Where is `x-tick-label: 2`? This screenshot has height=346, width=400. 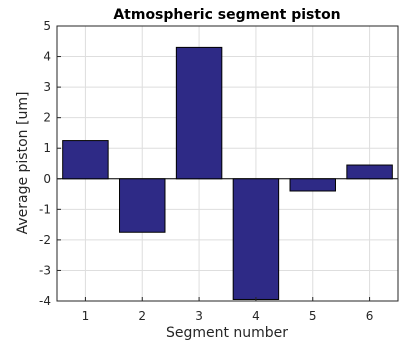 x-tick-label: 2 is located at coordinates (142, 316).